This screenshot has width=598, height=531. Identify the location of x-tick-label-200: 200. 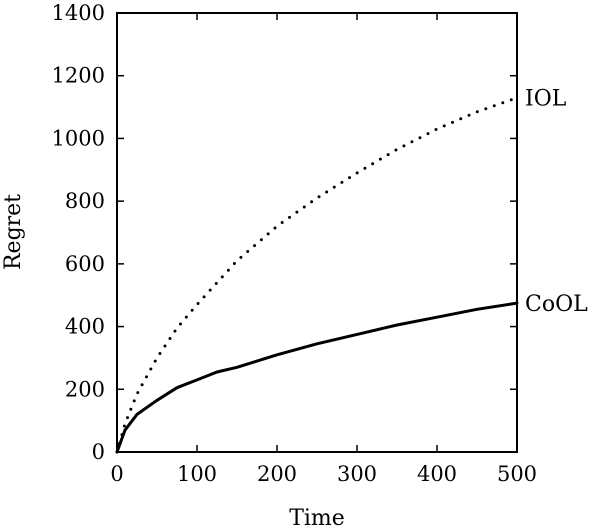
(277, 474).